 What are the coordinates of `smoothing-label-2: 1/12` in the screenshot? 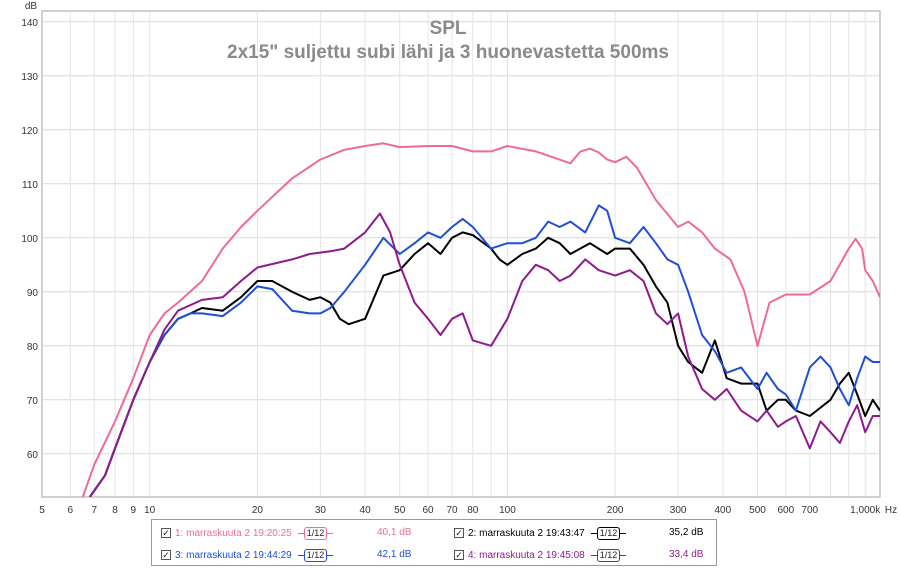 It's located at (608, 533).